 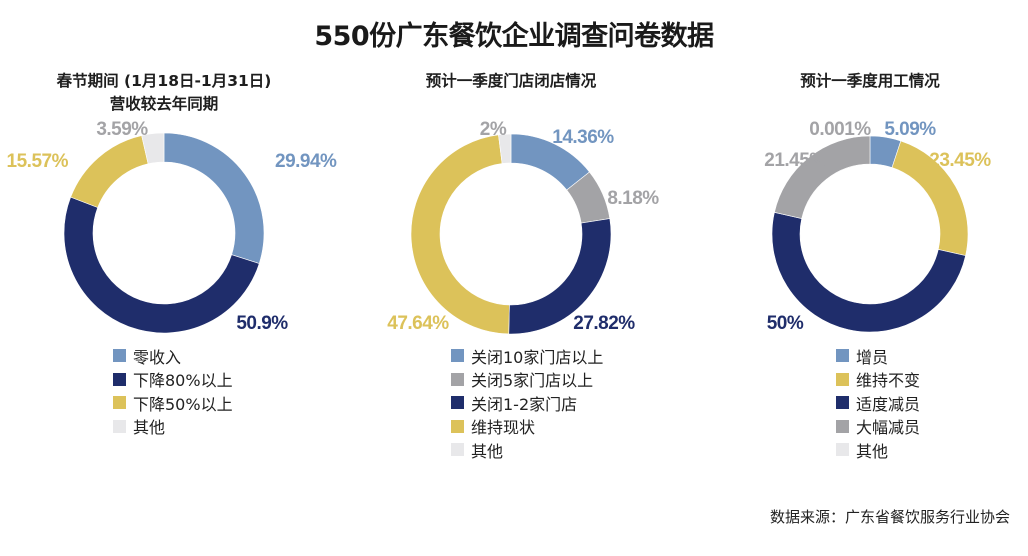 What do you see at coordinates (537, 357) in the screenshot?
I see `legend-label: 关闭10家门店以上` at bounding box center [537, 357].